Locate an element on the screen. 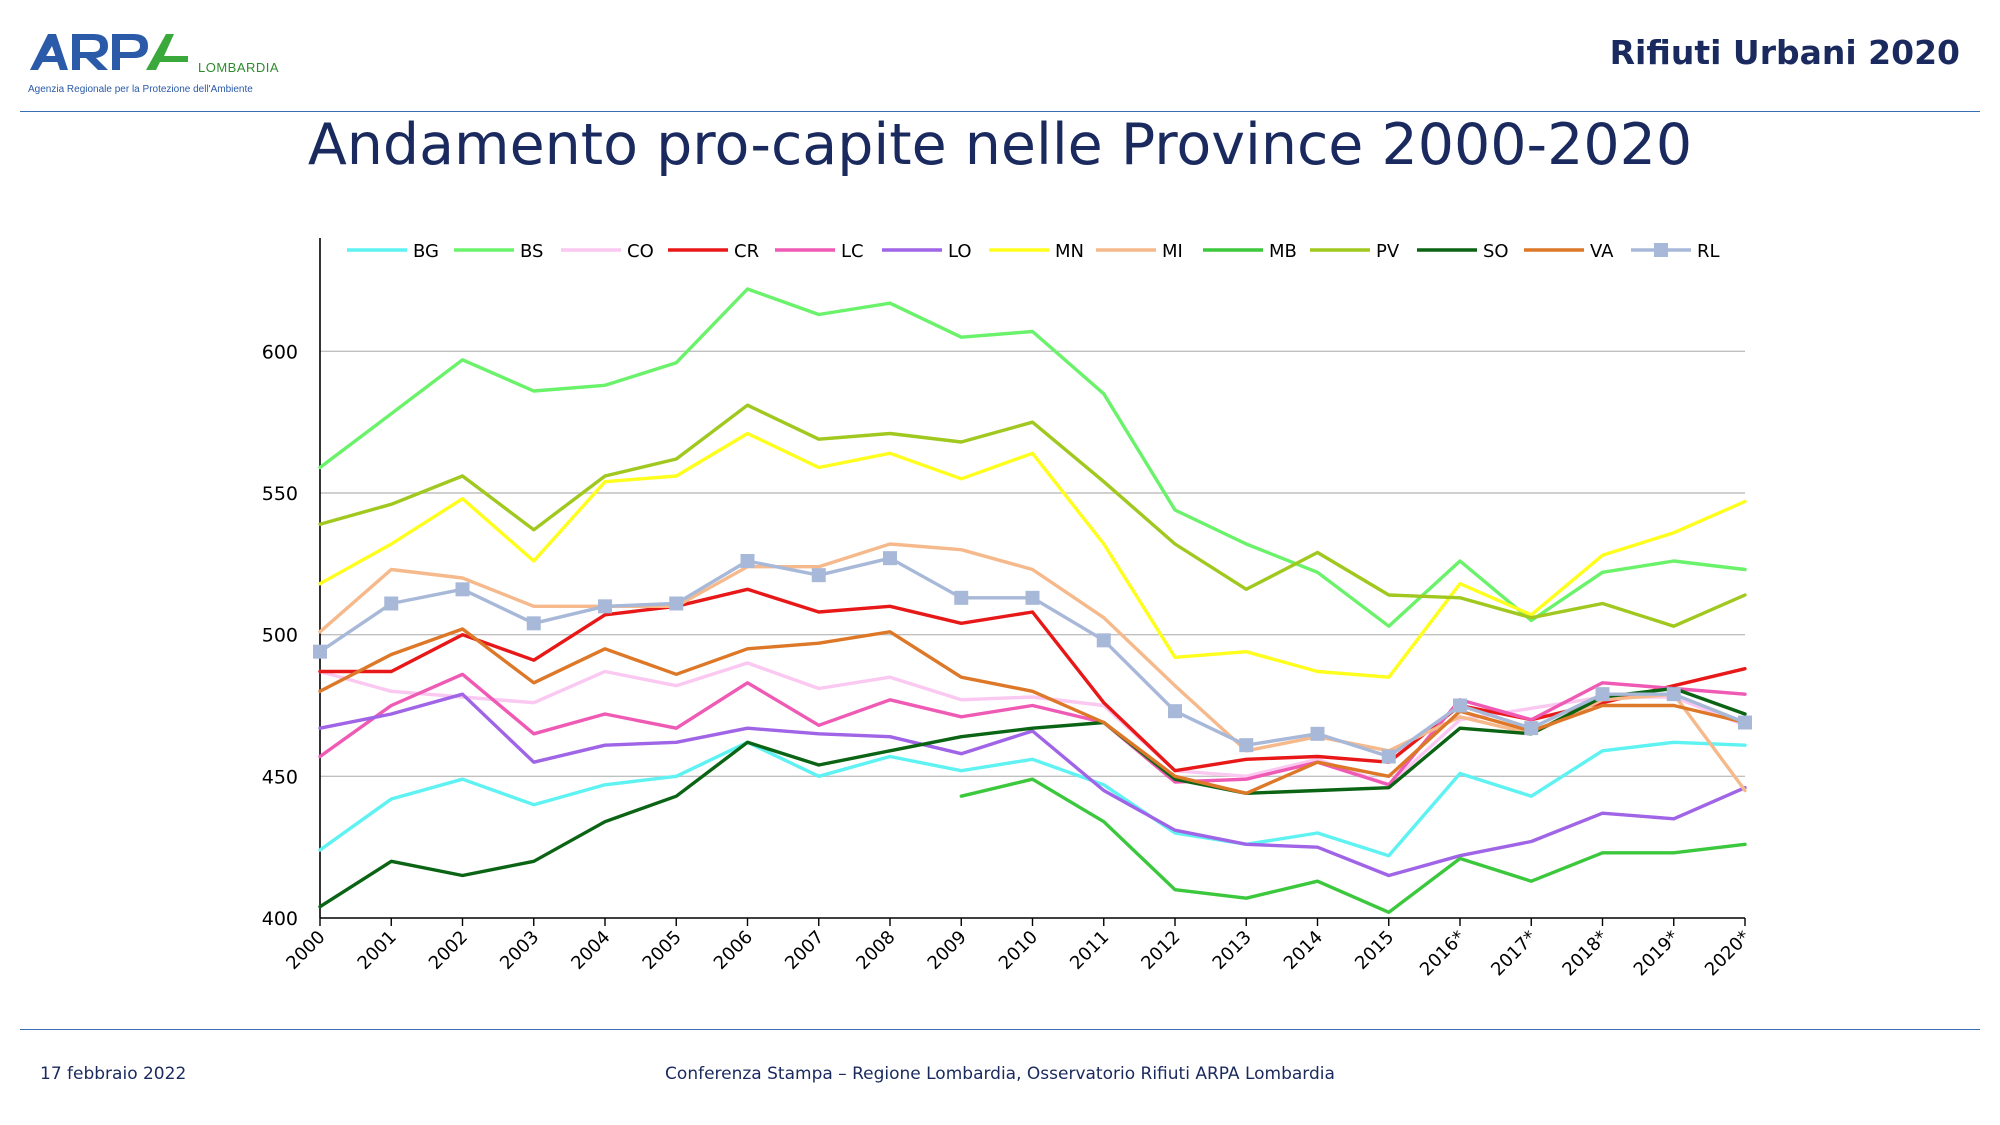  x-tick-label: 2003 is located at coordinates (519, 950).